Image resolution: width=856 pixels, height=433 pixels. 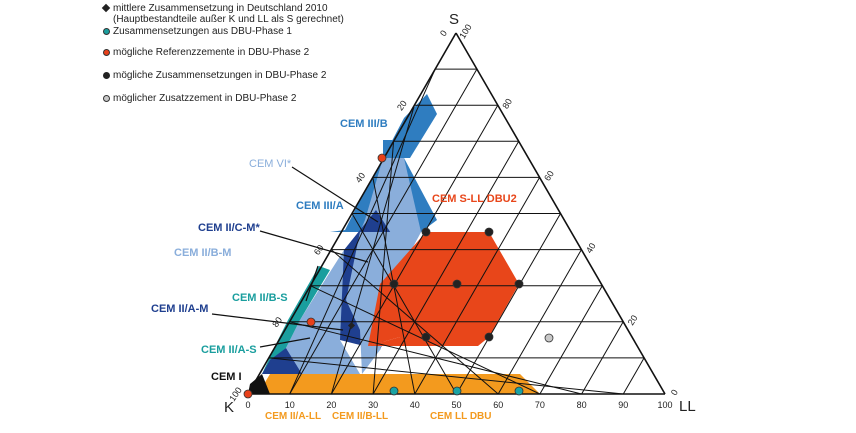 What do you see at coordinates (202, 31) in the screenshot?
I see `legend-text: Zusammensetzungen aus DBU-Phase 1` at bounding box center [202, 31].